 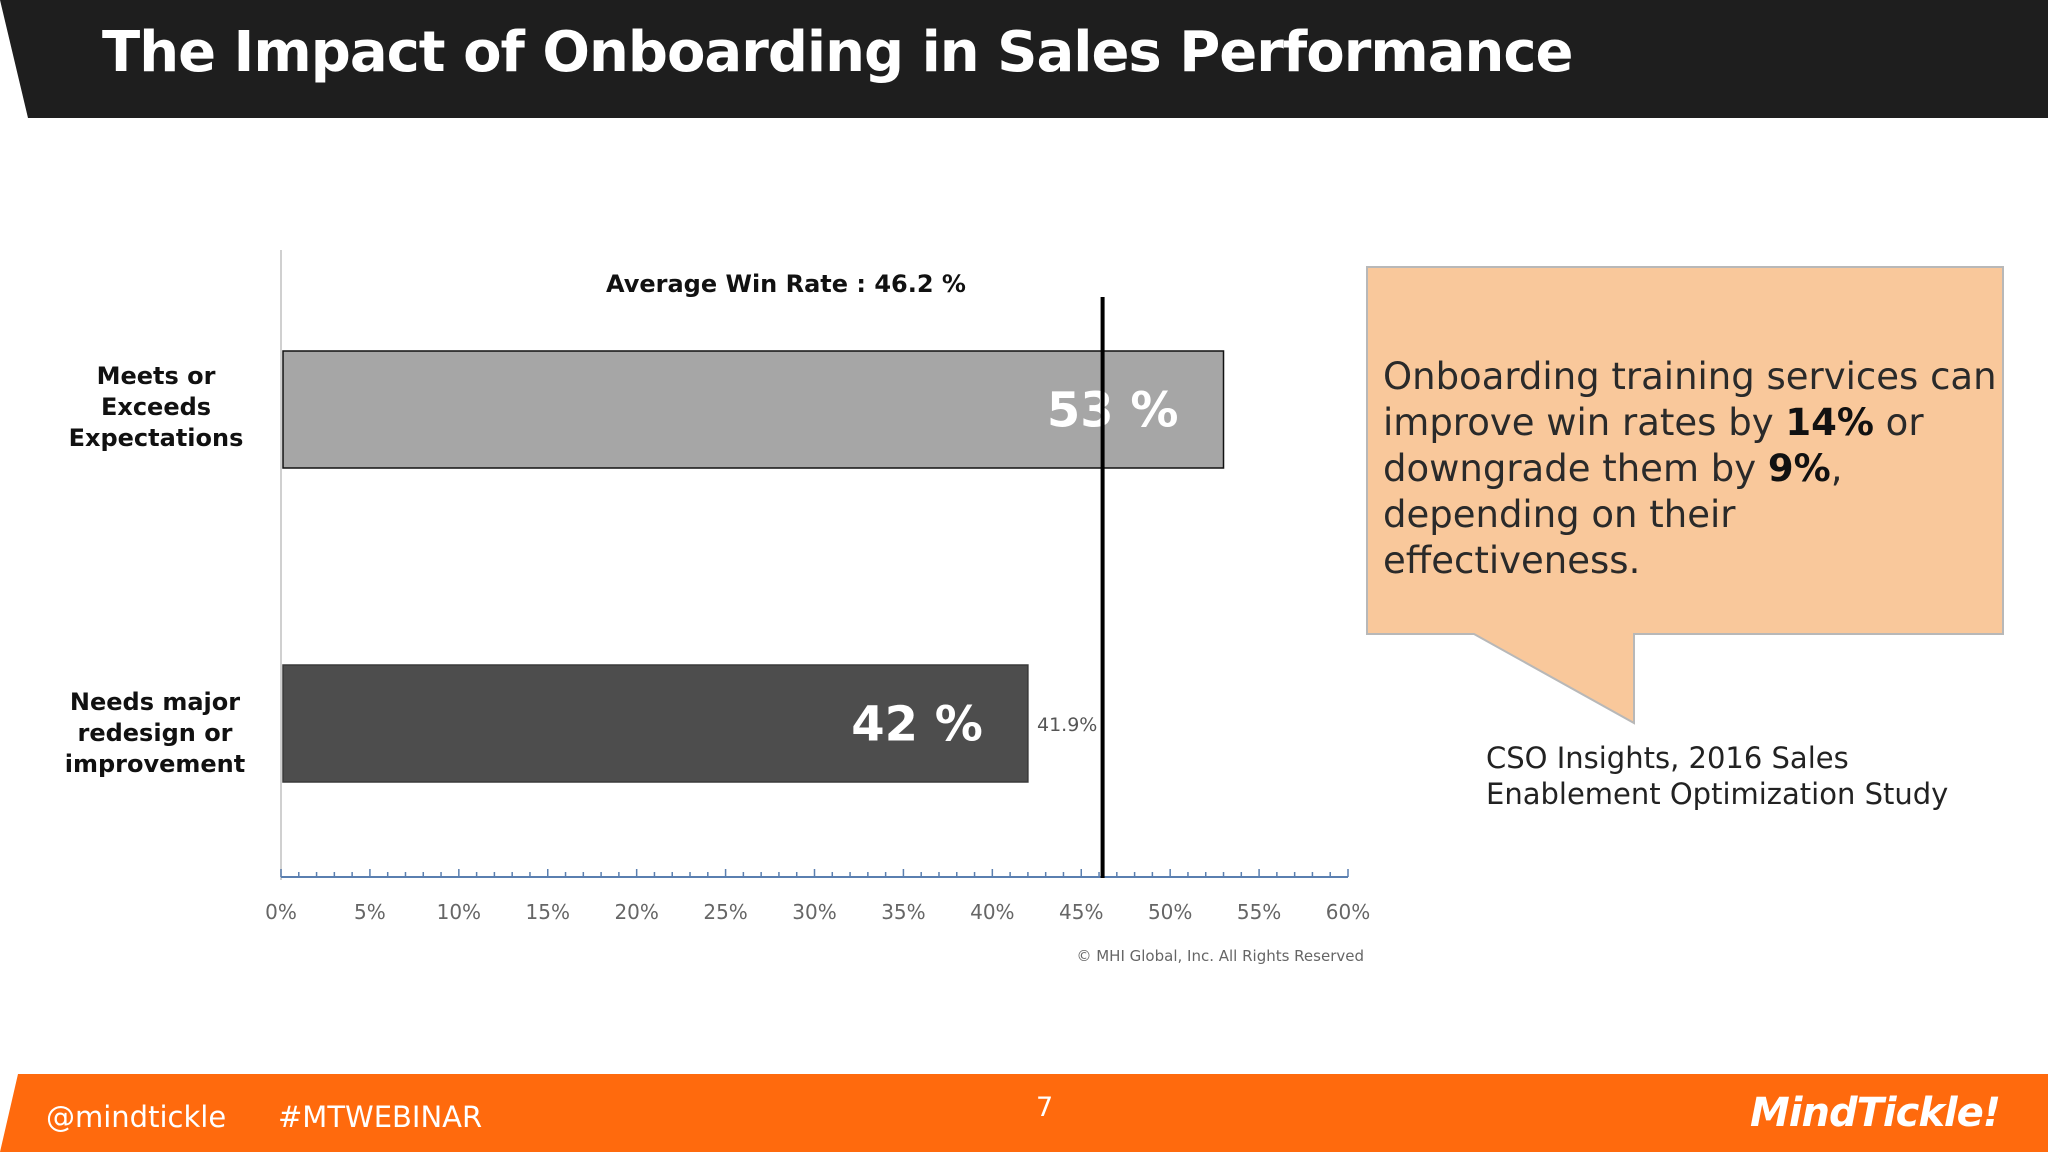 What do you see at coordinates (459, 912) in the screenshot?
I see `x-tick-label: 10%` at bounding box center [459, 912].